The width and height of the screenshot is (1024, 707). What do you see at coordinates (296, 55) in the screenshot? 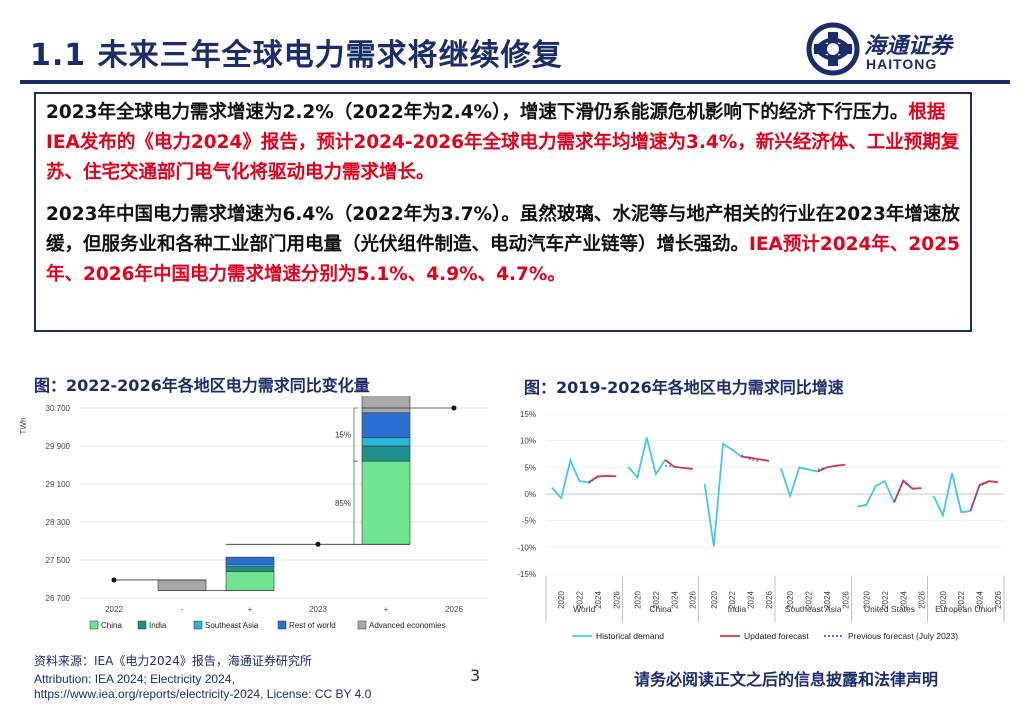
I see `page-title: 1.1 未来三年全球电力需求将继续修复` at bounding box center [296, 55].